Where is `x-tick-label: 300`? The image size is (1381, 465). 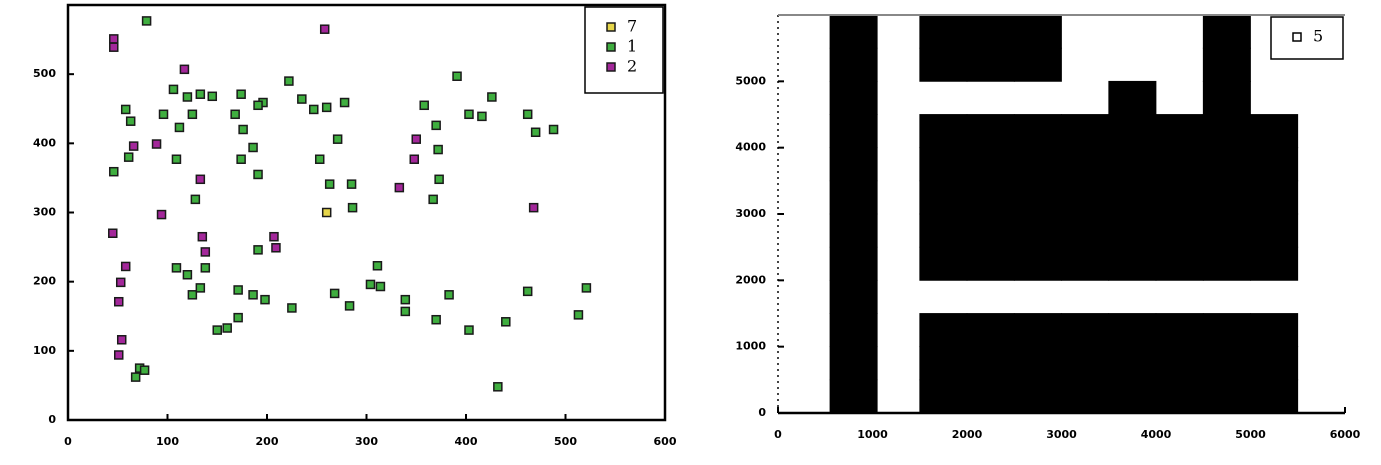 x-tick-label: 300 is located at coordinates (366, 441).